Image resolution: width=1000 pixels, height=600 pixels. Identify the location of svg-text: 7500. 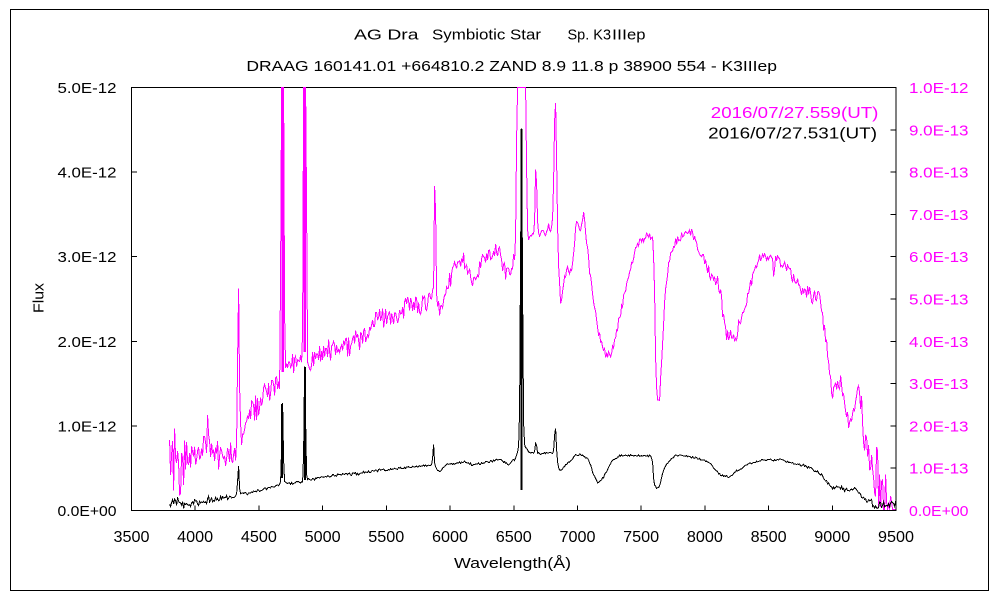
(641, 537).